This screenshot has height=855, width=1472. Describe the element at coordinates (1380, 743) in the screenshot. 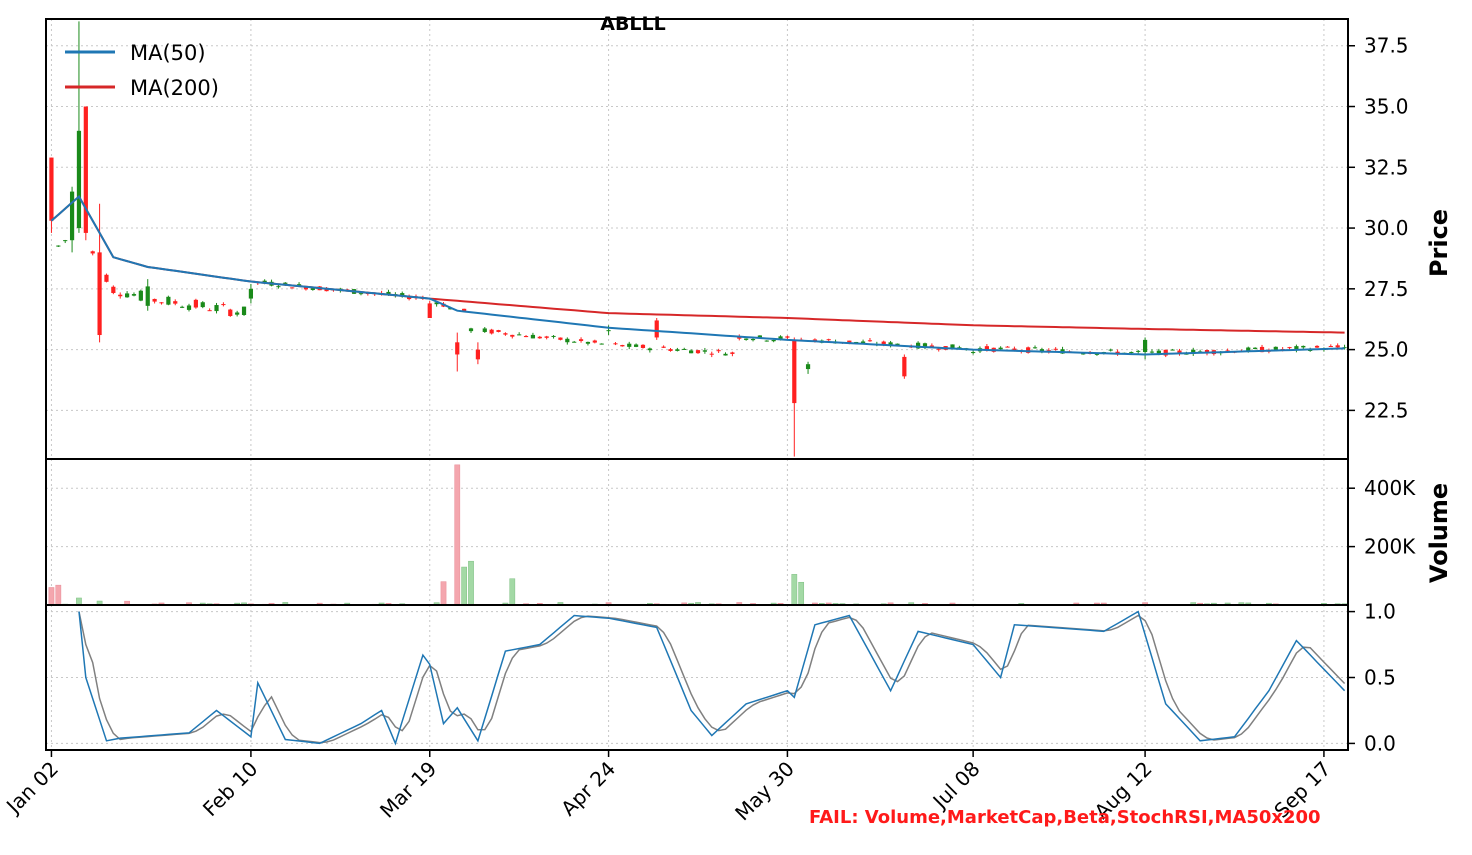

I see `stoch-y-label-0: 0.0` at that location.